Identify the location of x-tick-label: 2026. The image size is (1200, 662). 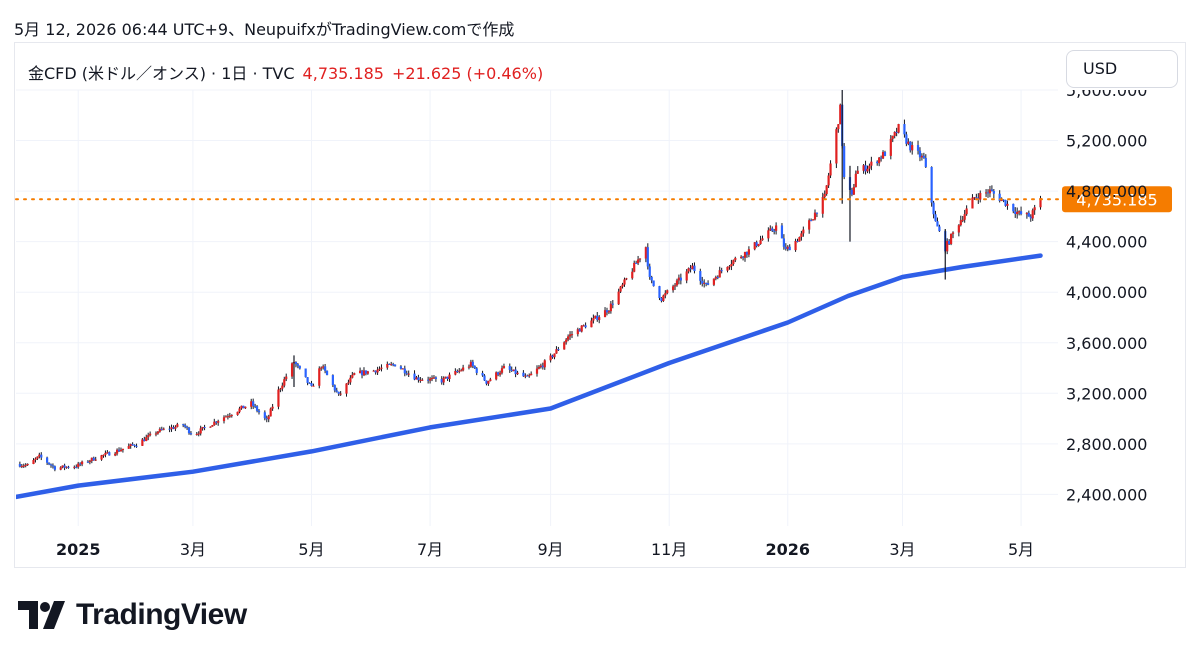
(788, 549).